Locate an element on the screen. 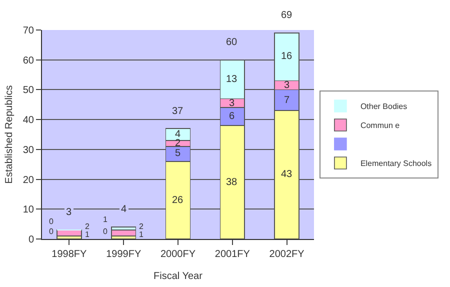 This screenshot has width=450, height=287. data-label: 4 is located at coordinates (178, 134).